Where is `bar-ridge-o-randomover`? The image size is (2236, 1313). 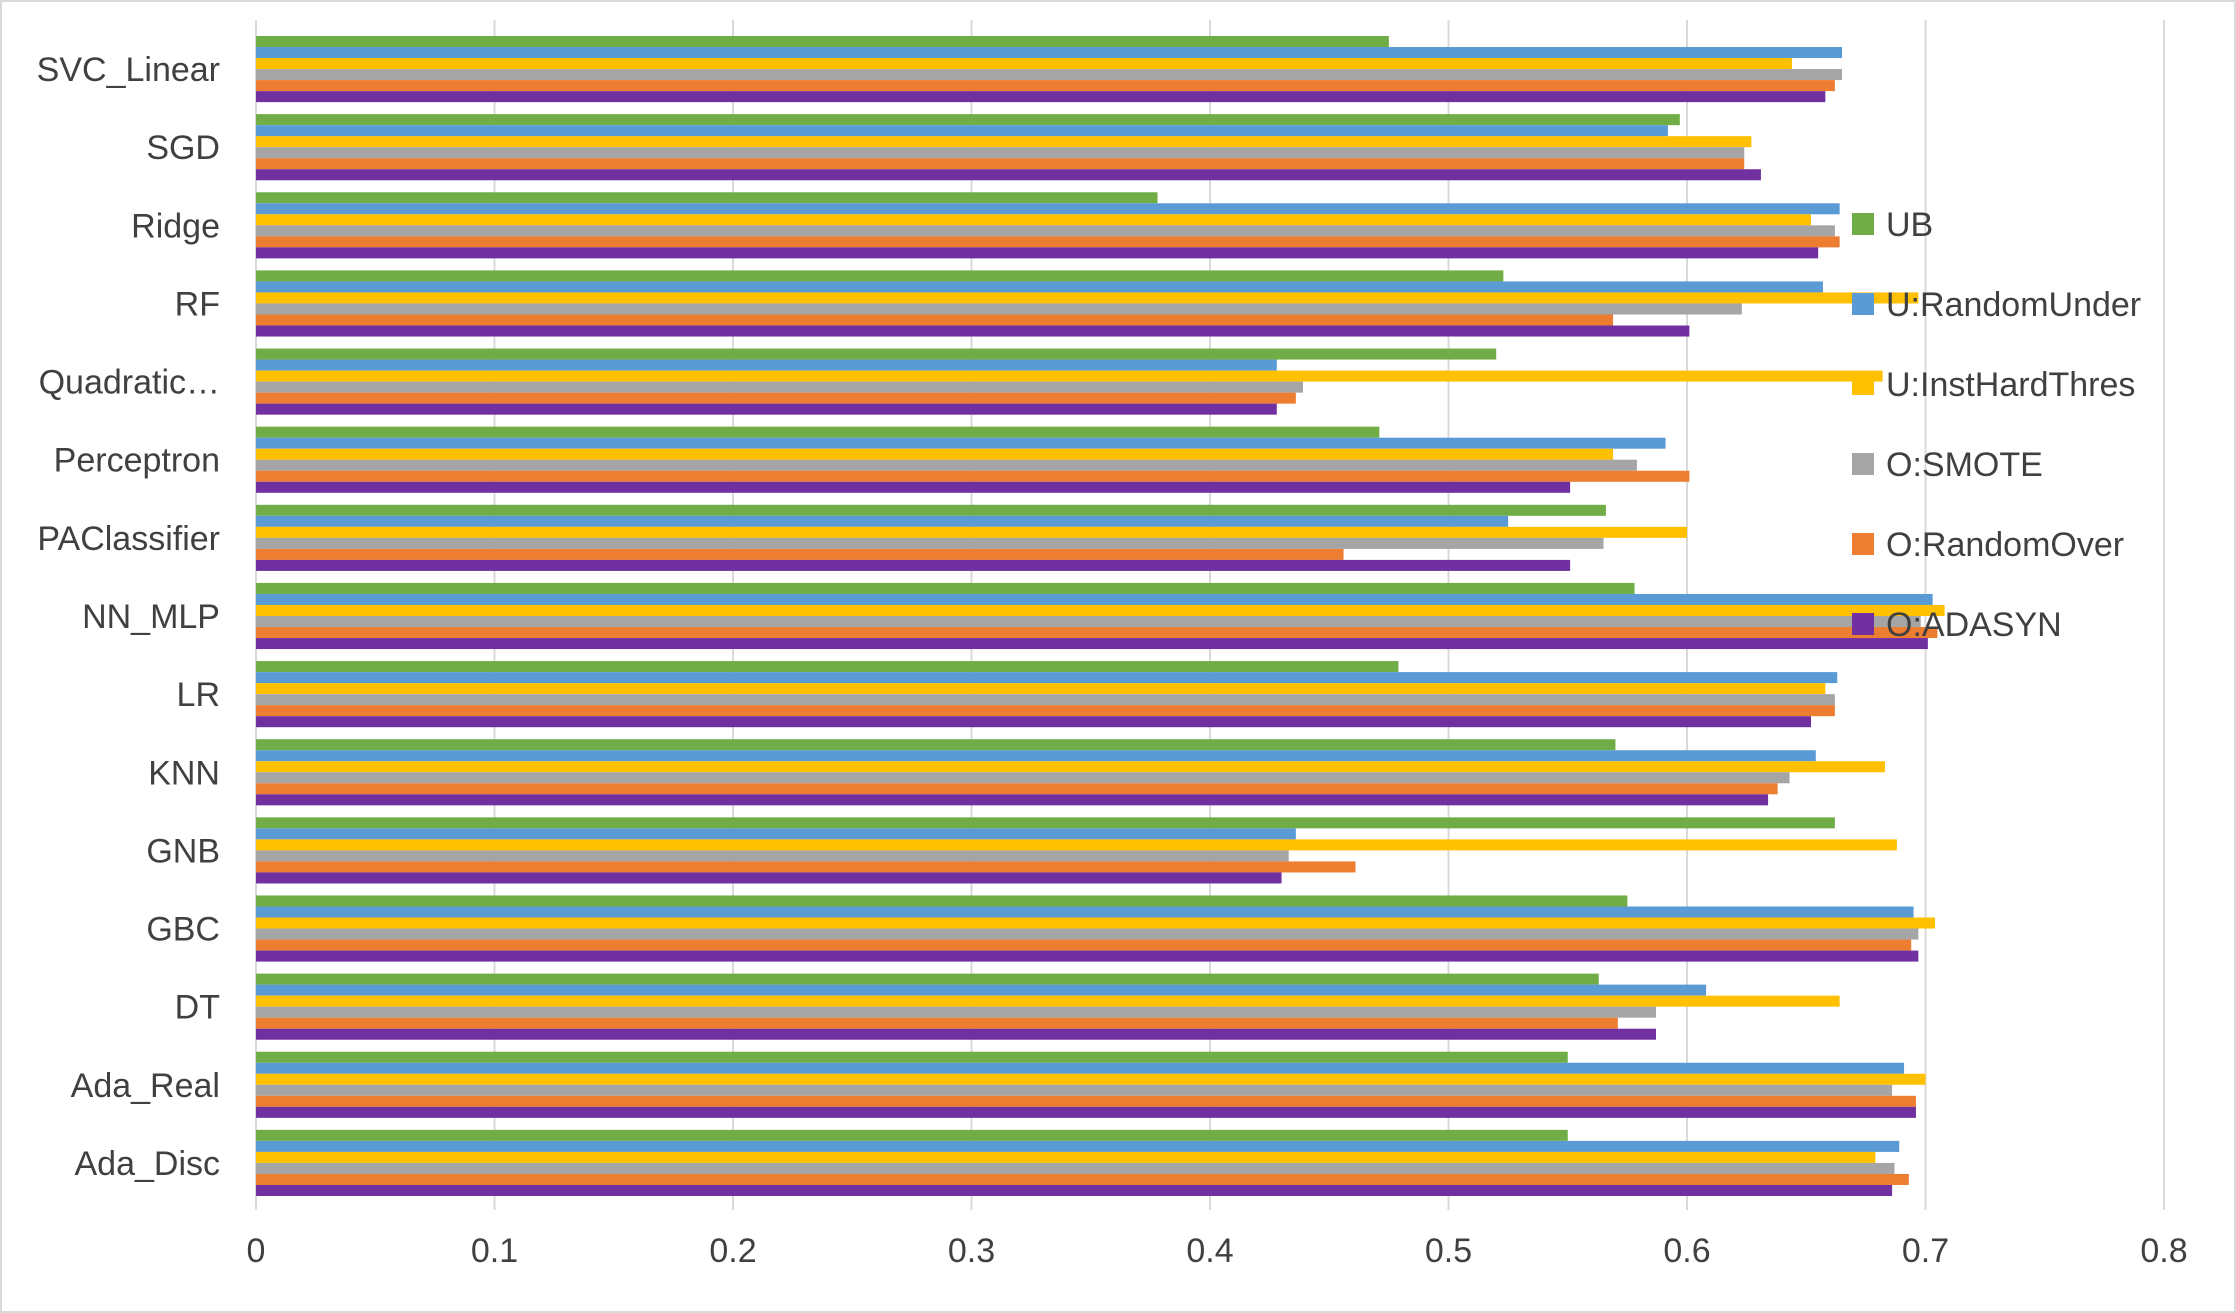
bar-ridge-o-randomover is located at coordinates (1048, 242).